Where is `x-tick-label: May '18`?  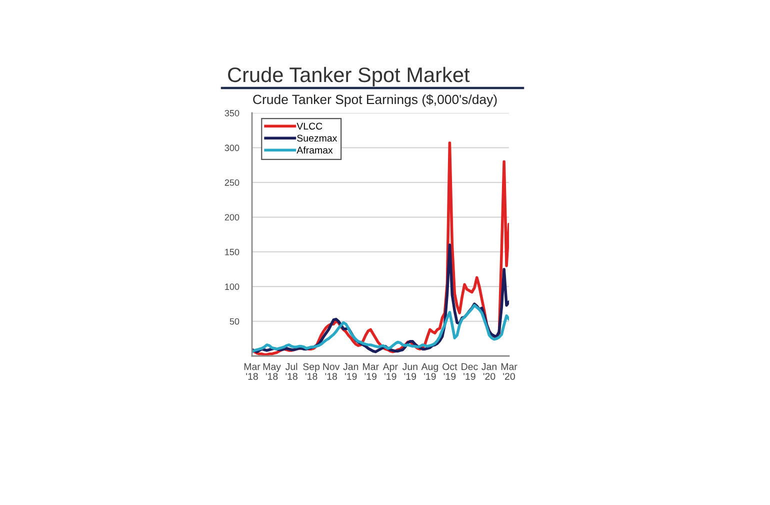
x-tick-label: May '18 is located at coordinates (272, 371).